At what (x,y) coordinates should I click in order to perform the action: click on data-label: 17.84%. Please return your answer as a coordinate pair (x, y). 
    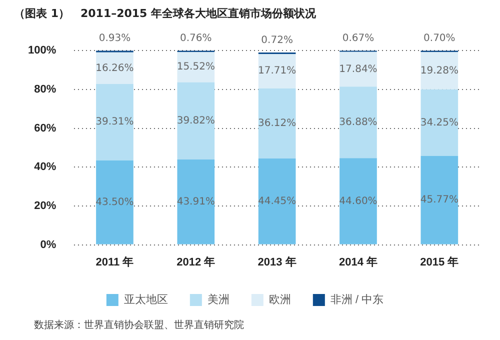
    Looking at the image, I should click on (358, 69).